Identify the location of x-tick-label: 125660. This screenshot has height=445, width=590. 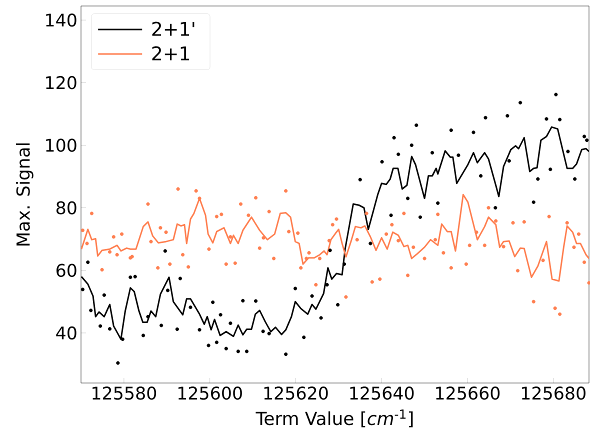
(468, 393).